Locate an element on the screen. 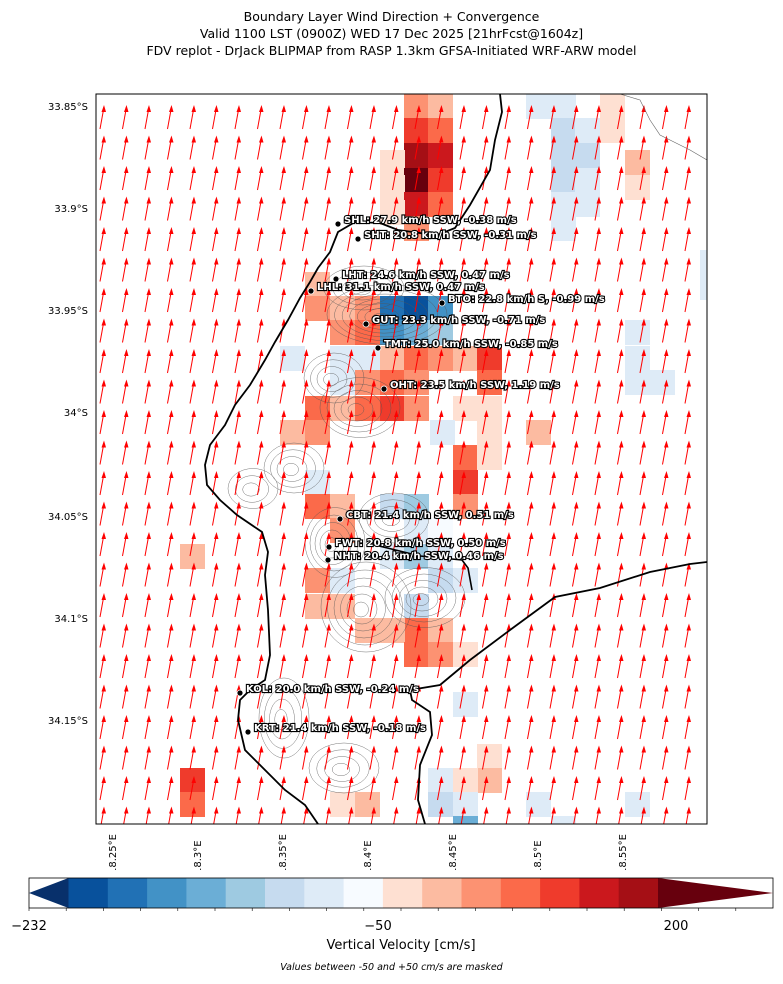  colorbar-title: Vertical Velocity [cm/s] is located at coordinates (400, 945).